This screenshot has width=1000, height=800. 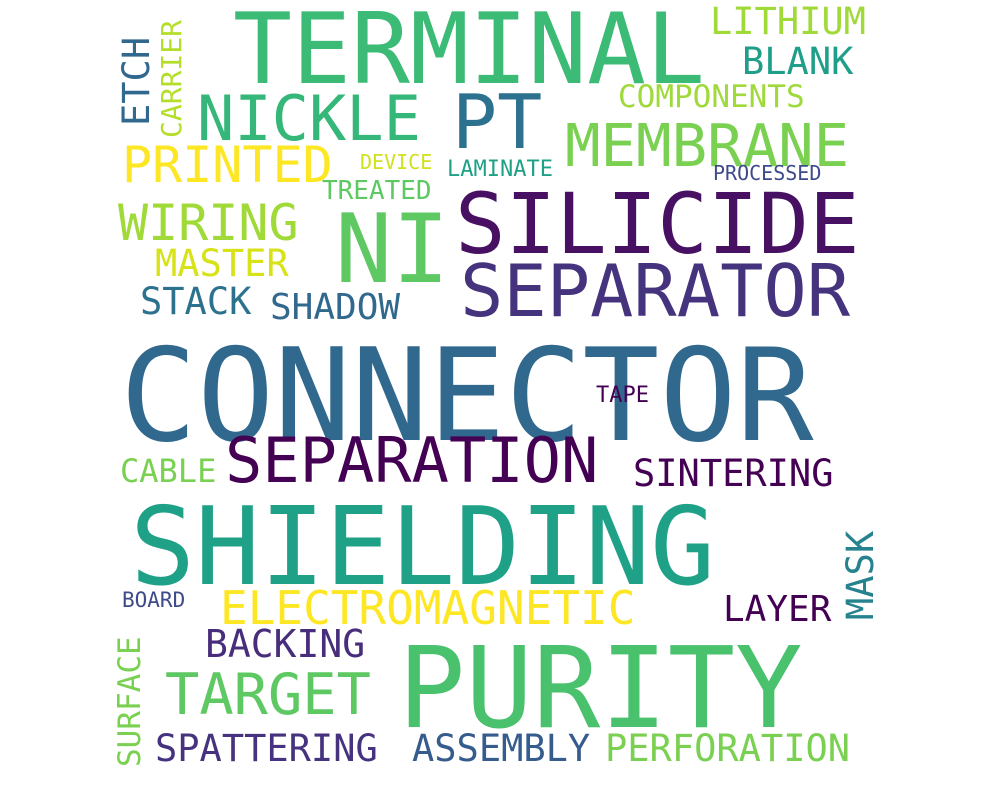 What do you see at coordinates (396, 162) in the screenshot?
I see `word-device: DEVICE` at bounding box center [396, 162].